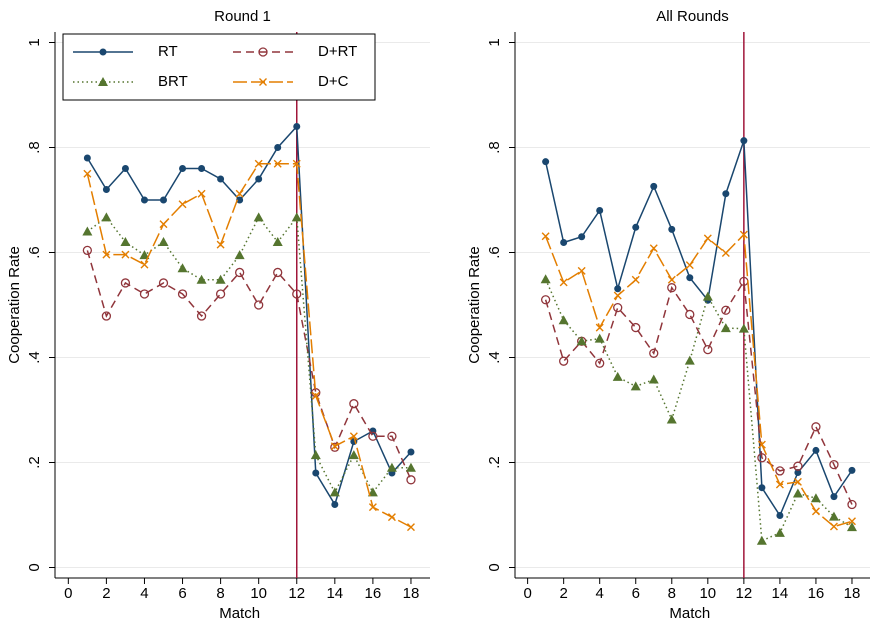 The width and height of the screenshot is (889, 626). What do you see at coordinates (173, 81) in the screenshot?
I see `legend-label: BRT` at bounding box center [173, 81].